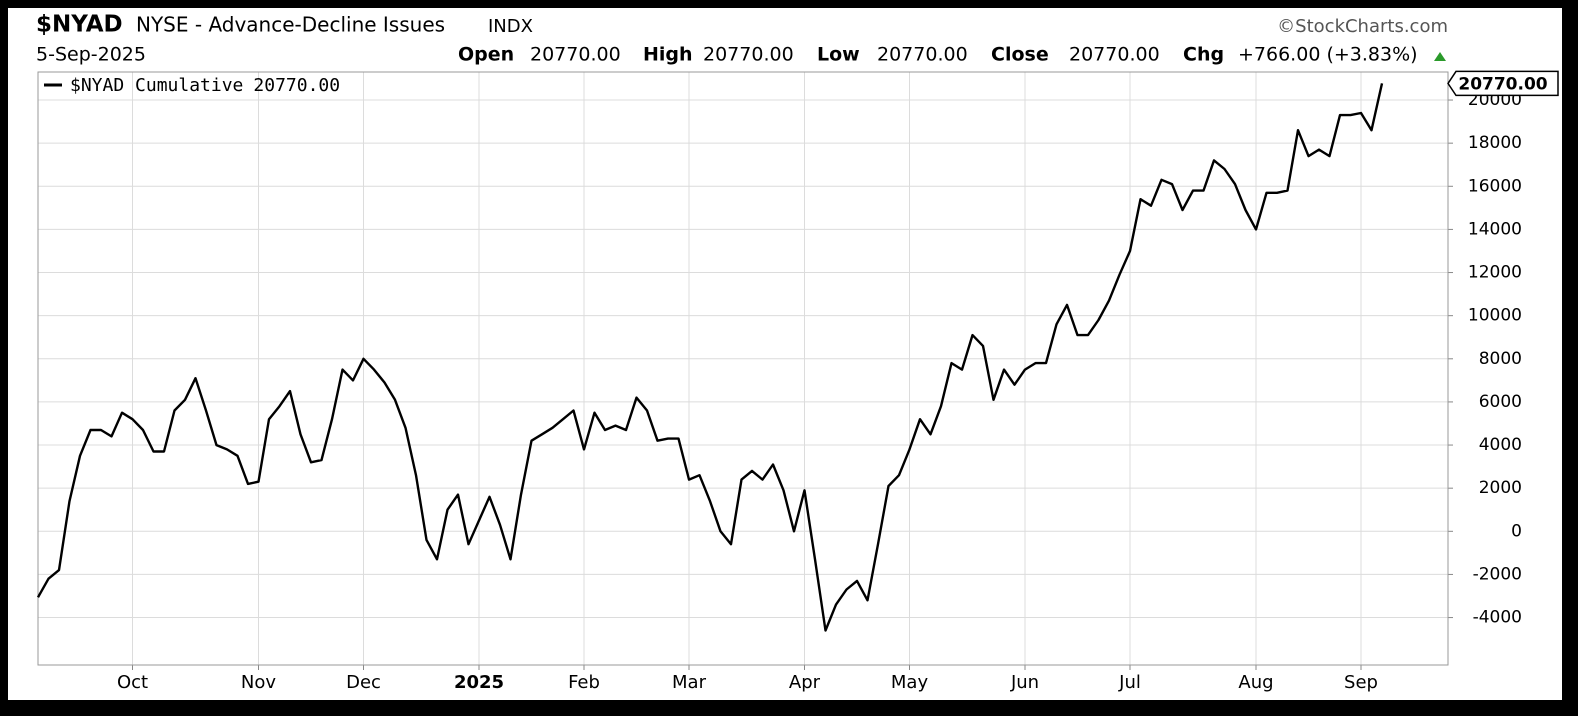 This screenshot has width=1578, height=716. I want to click on quote-label: Close, so click(1020, 55).